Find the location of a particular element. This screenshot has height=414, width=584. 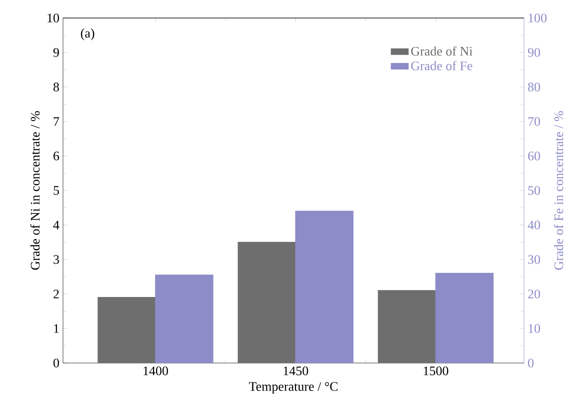

y2-tick-label: 40 is located at coordinates (534, 225).